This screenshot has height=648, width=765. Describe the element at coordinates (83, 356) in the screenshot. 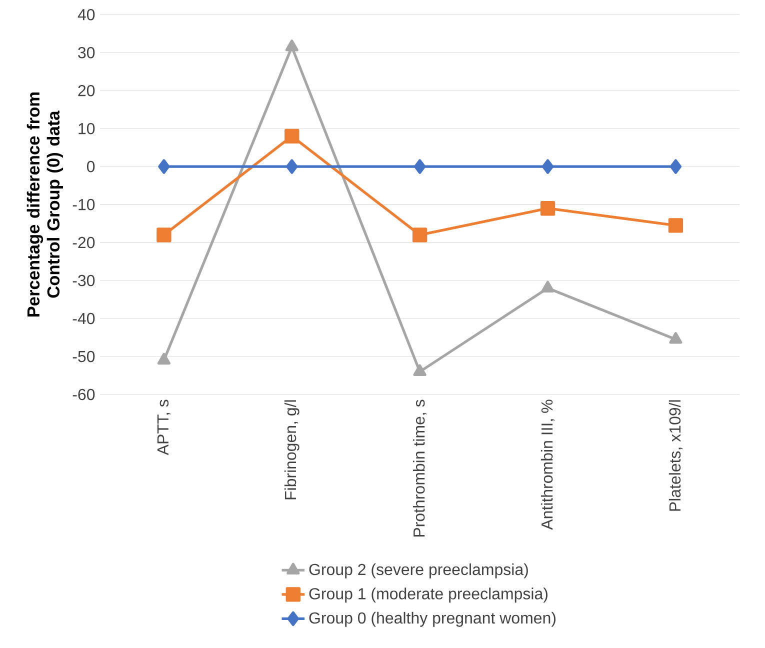

I see `y-tick-label: -50` at that location.